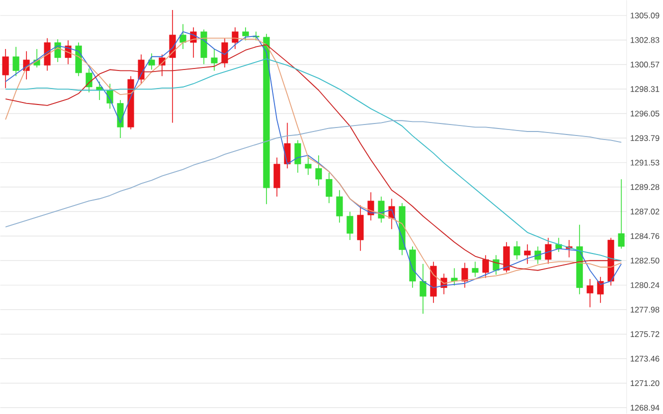 This screenshot has width=663, height=414. I want to click on y-tick-label: 1289.28, so click(645, 187).